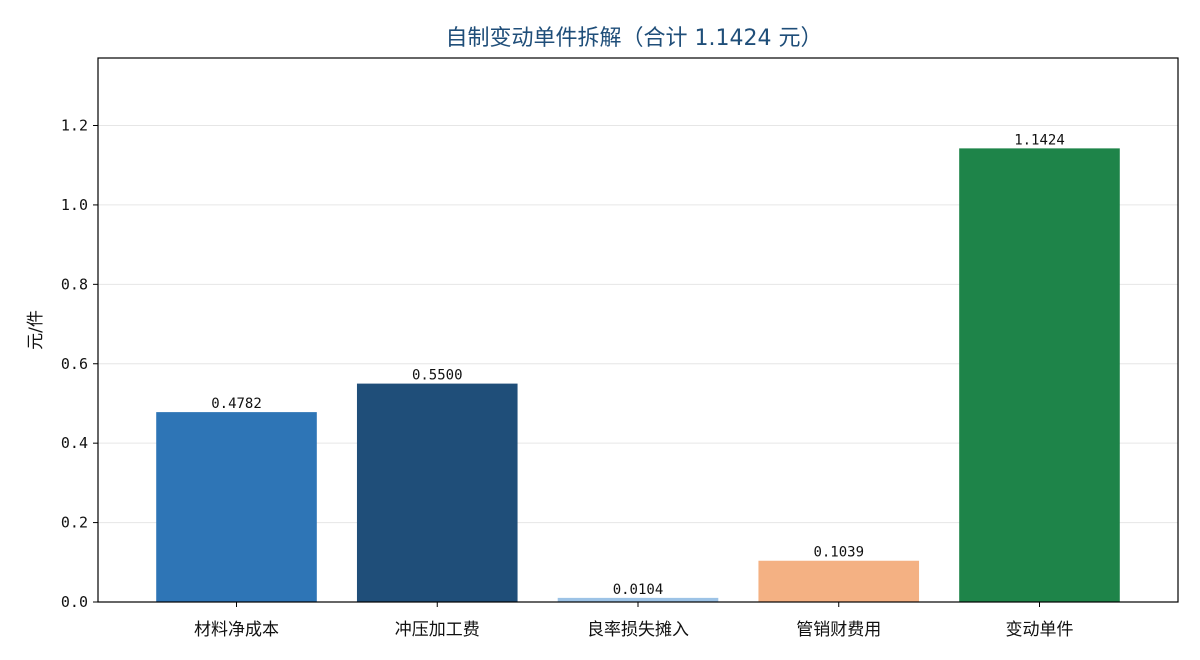 The image size is (1200, 660). Describe the element at coordinates (838, 630) in the screenshot. I see `x-tick-label: 管销财费用` at that location.